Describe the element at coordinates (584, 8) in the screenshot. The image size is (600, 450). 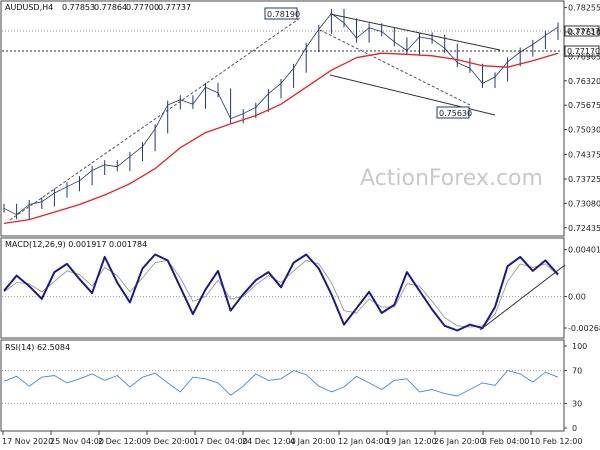
I see `y-tick-label: 0.78255` at that location.